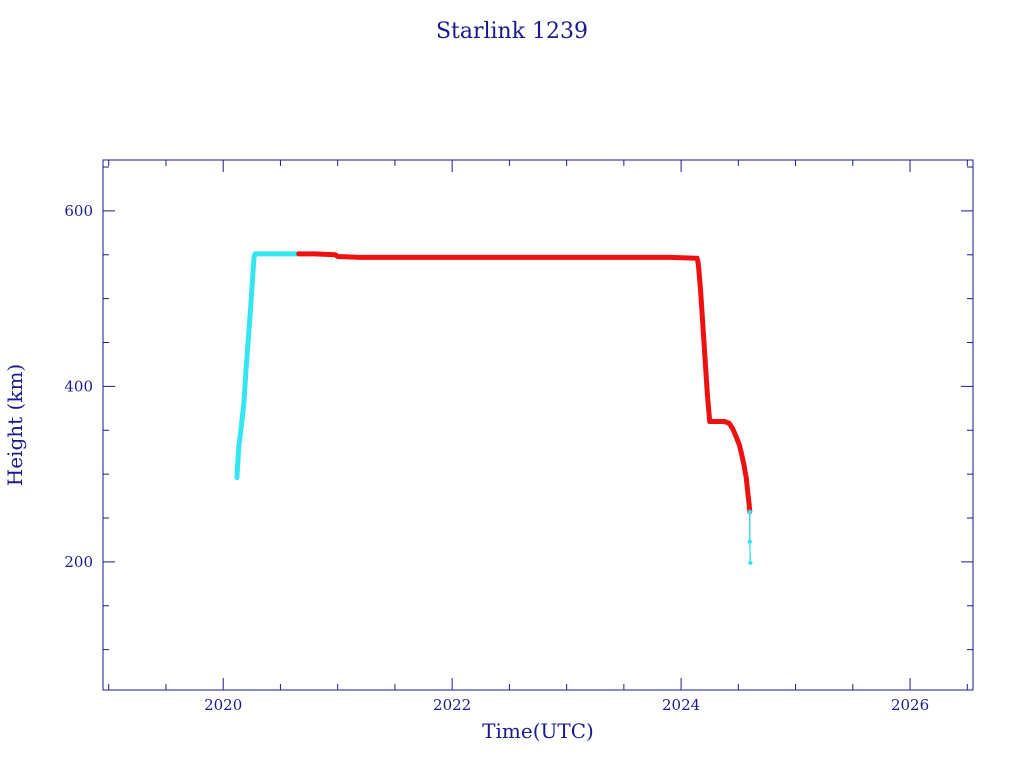  I want to click on x-tick-label: 2020, so click(223, 705).